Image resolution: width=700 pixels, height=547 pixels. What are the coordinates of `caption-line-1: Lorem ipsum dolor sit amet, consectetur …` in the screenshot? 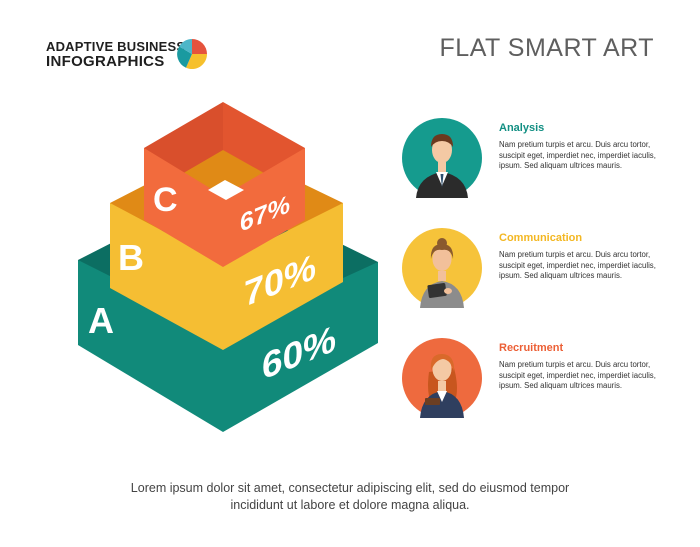 It's located at (350, 488).